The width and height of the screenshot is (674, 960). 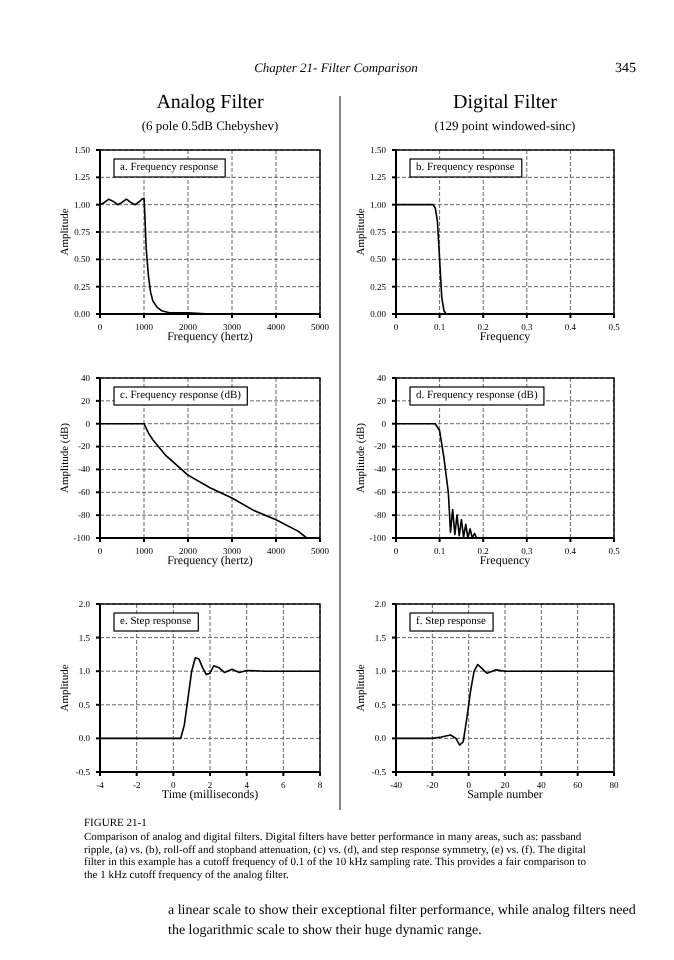 I want to click on chart-title: Analog Filter, so click(x=210, y=103).